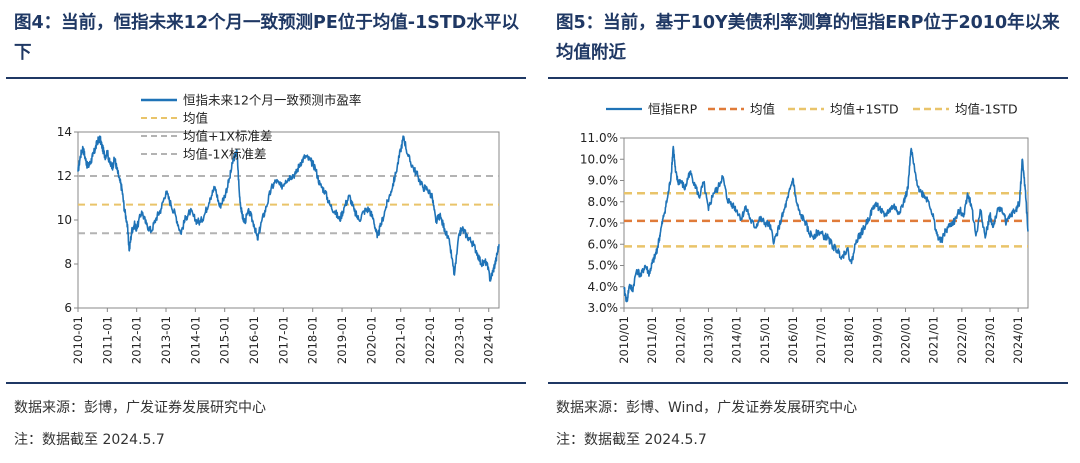 The width and height of the screenshot is (1080, 463). I want to click on x-tick-label: 2022-01, so click(430, 340).